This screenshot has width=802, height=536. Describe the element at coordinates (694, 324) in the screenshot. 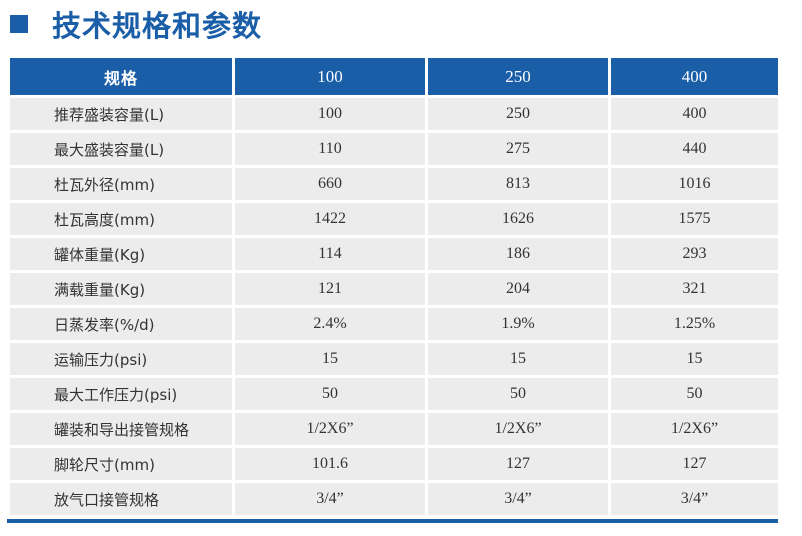

I see `cell-value: 1.25%` at that location.